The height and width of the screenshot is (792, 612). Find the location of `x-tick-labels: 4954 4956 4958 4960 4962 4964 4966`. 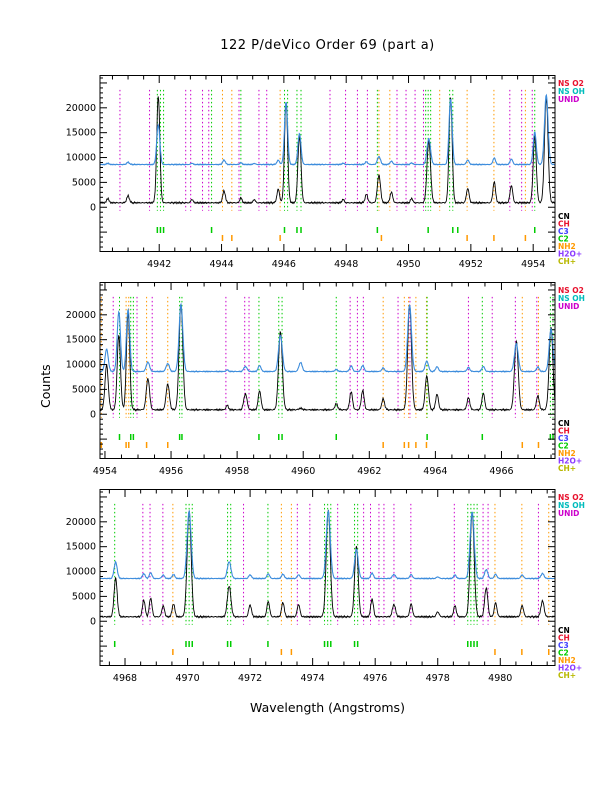

x-tick-labels: 4954 4956 4958 4960 4962 4964 4966 is located at coordinates (303, 471).